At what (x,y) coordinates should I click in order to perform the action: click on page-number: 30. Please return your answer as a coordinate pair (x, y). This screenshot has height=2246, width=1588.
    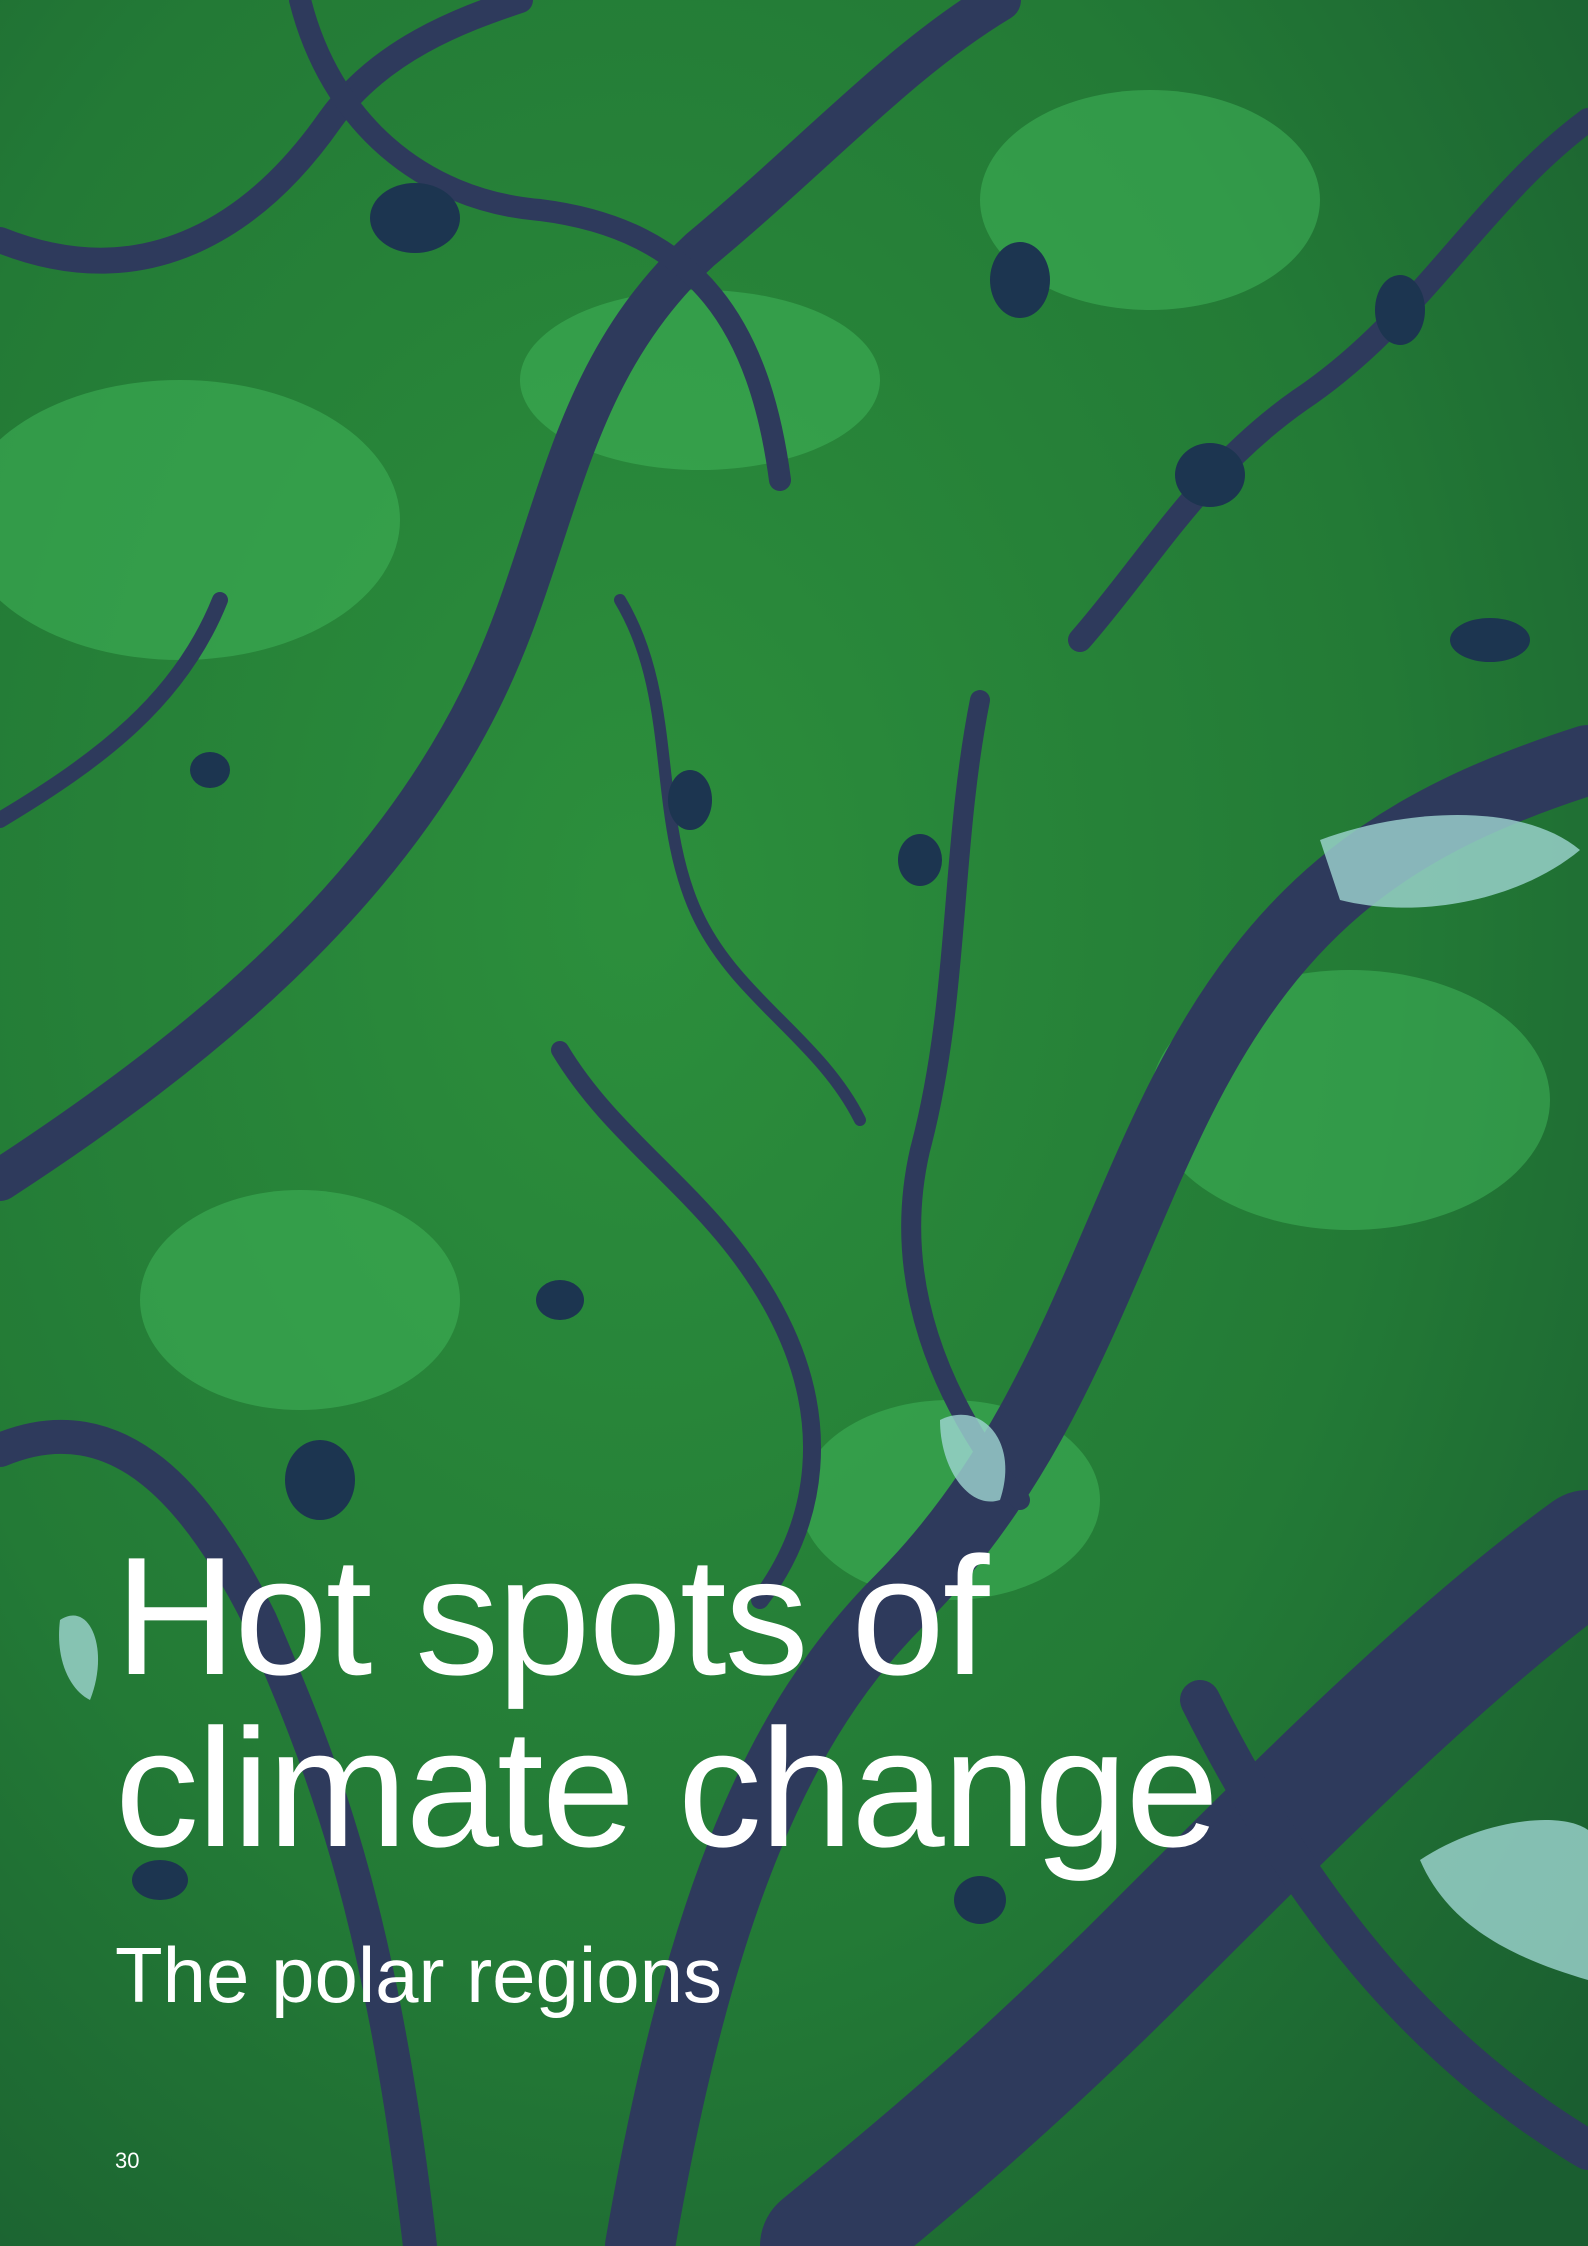
    Looking at the image, I should click on (127, 2160).